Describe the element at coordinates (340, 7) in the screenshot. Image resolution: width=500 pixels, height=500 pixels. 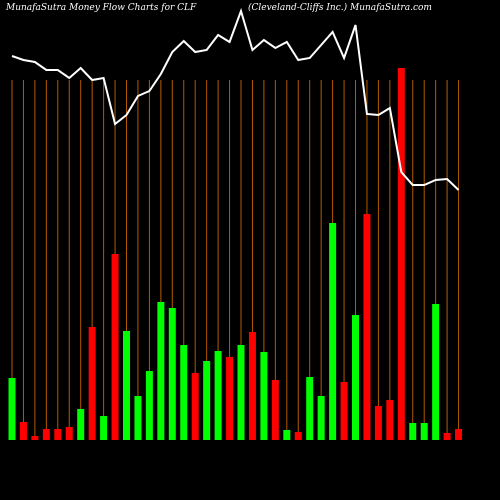
I see `chart-subtitle: (Cleveland-Cliffs Inc.) MunafaSutra.com` at that location.